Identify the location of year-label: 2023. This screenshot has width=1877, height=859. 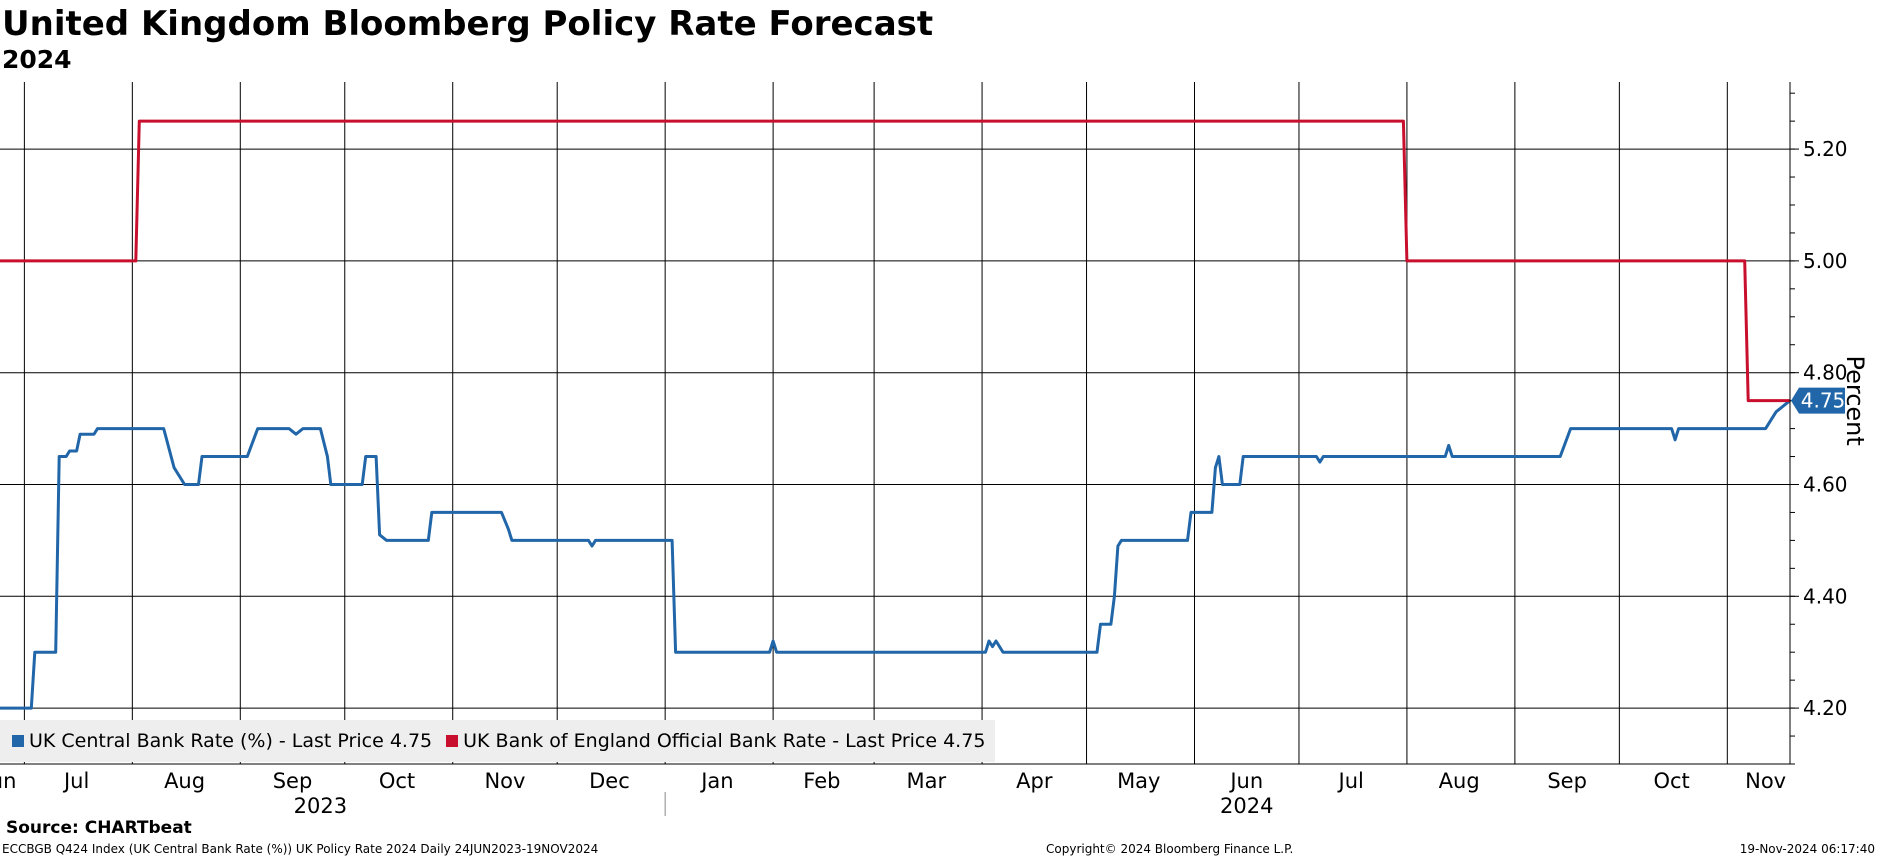
(320, 806).